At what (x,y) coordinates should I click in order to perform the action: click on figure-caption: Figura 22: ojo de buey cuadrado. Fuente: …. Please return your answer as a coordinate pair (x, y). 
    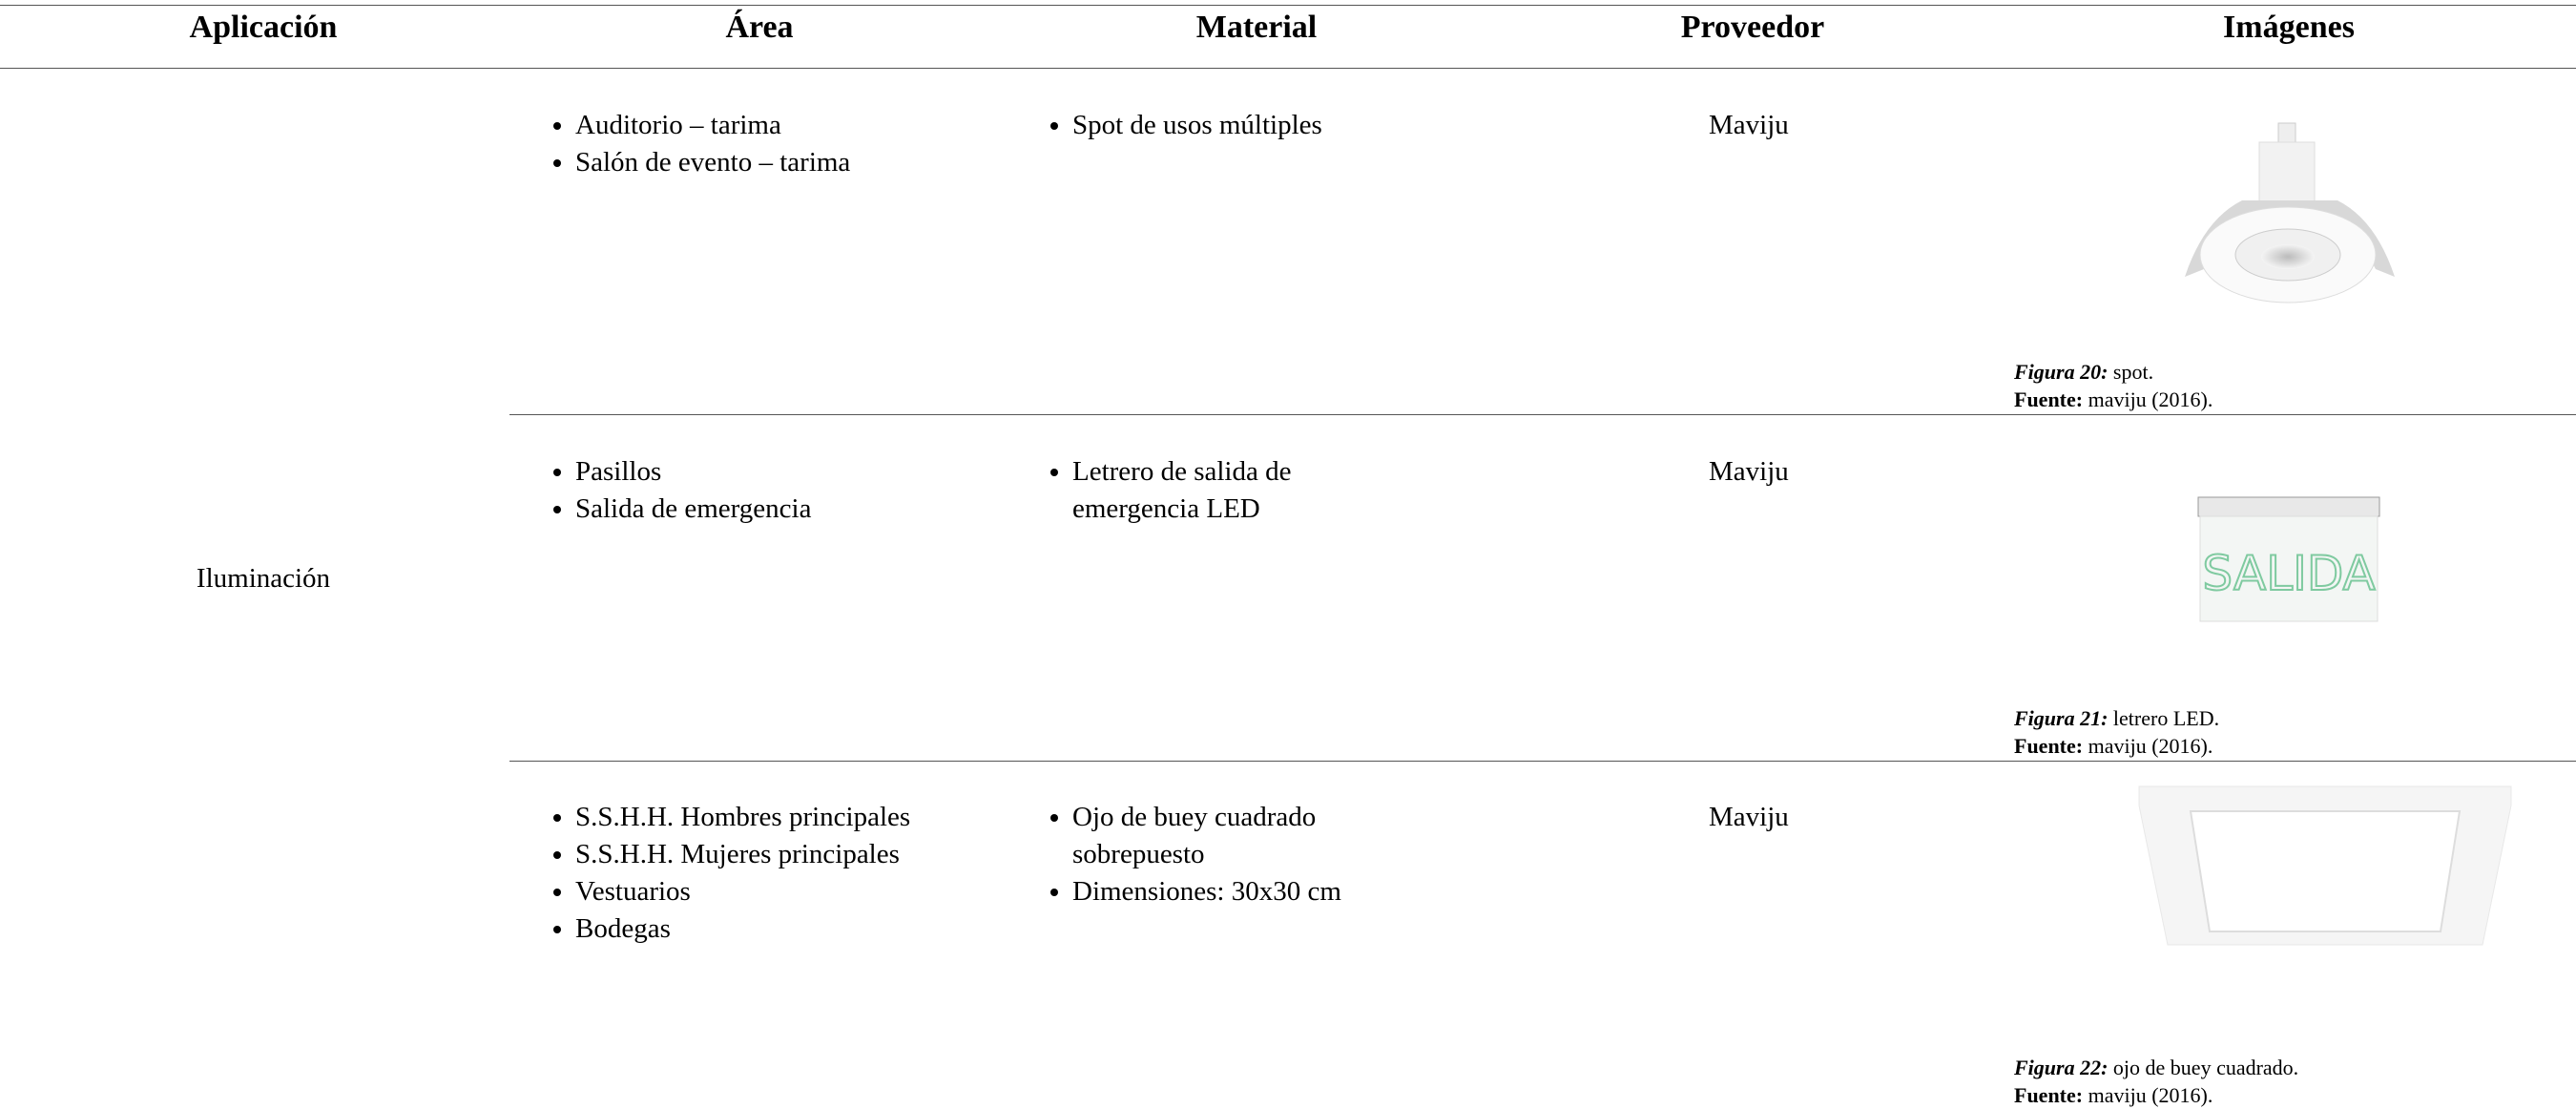
    Looking at the image, I should click on (2156, 1081).